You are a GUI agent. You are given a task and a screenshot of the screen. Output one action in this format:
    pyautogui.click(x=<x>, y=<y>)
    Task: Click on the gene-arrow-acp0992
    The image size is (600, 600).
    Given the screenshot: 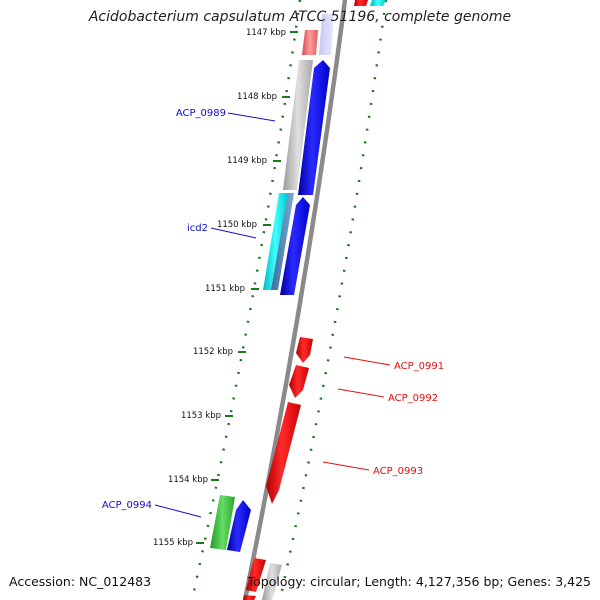 What is the action you would take?
    pyautogui.click(x=299, y=381)
    